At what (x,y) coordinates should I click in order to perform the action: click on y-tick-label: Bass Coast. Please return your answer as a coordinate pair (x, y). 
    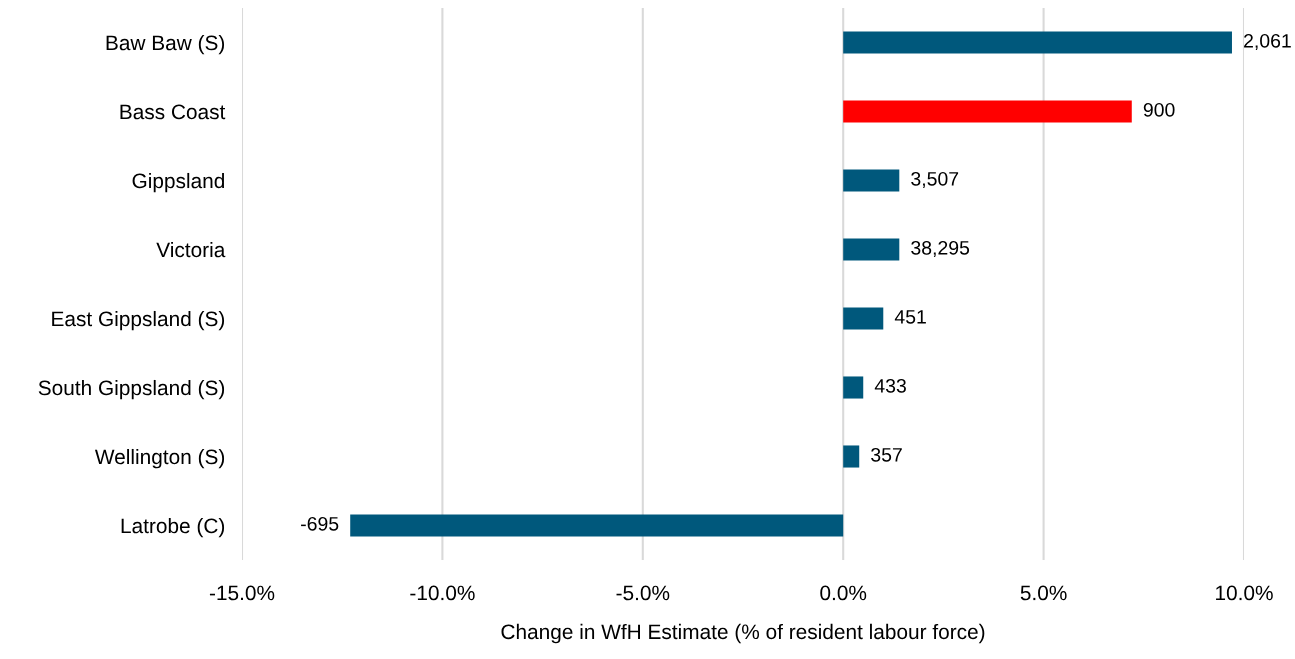
    Looking at the image, I should click on (173, 112).